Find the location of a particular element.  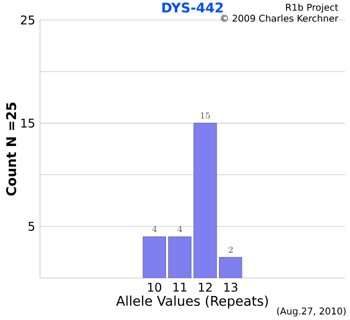

y-tick-label: 5 is located at coordinates (31, 226).